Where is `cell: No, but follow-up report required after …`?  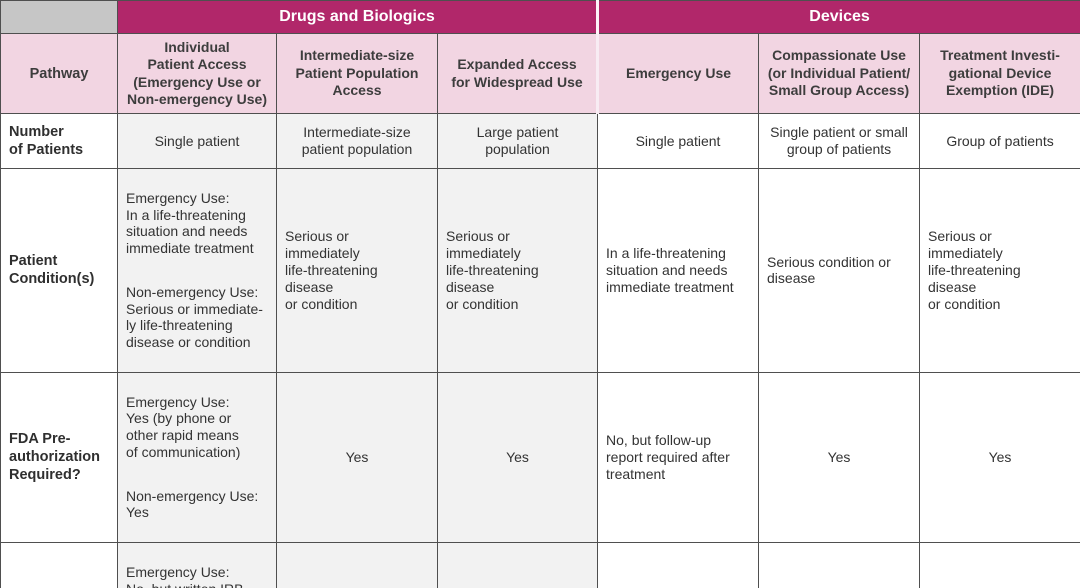 cell: No, but follow-up report required after … is located at coordinates (678, 457).